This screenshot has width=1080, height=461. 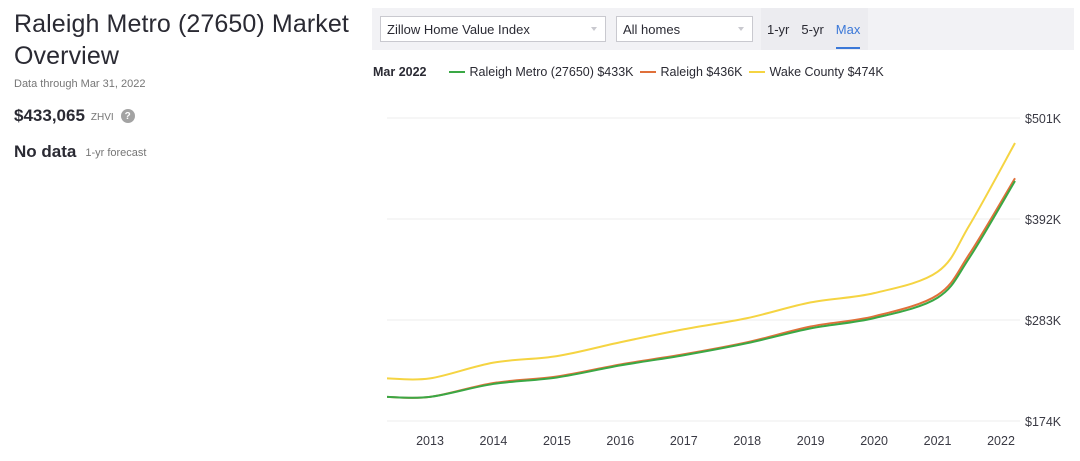 I want to click on y-tick-label: $174K, so click(x=1043, y=422).